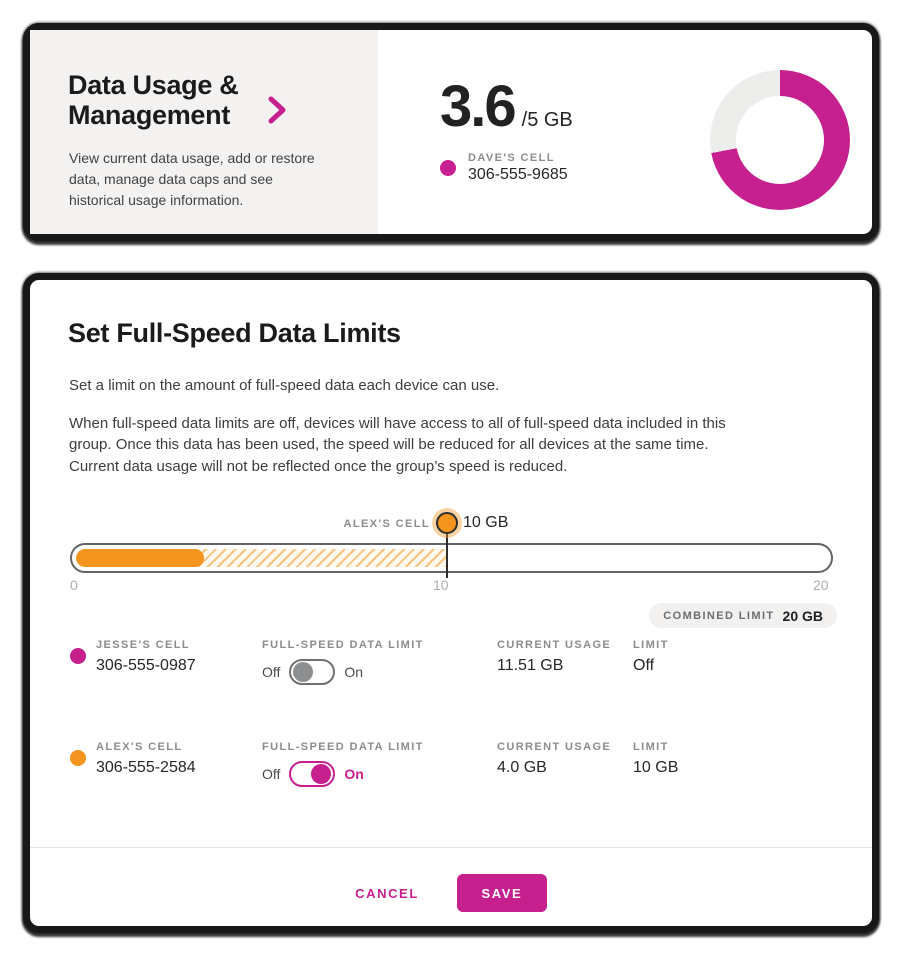 Image resolution: width=916 pixels, height=973 pixels. What do you see at coordinates (149, 115) in the screenshot?
I see `usage-title-line2: Management` at bounding box center [149, 115].